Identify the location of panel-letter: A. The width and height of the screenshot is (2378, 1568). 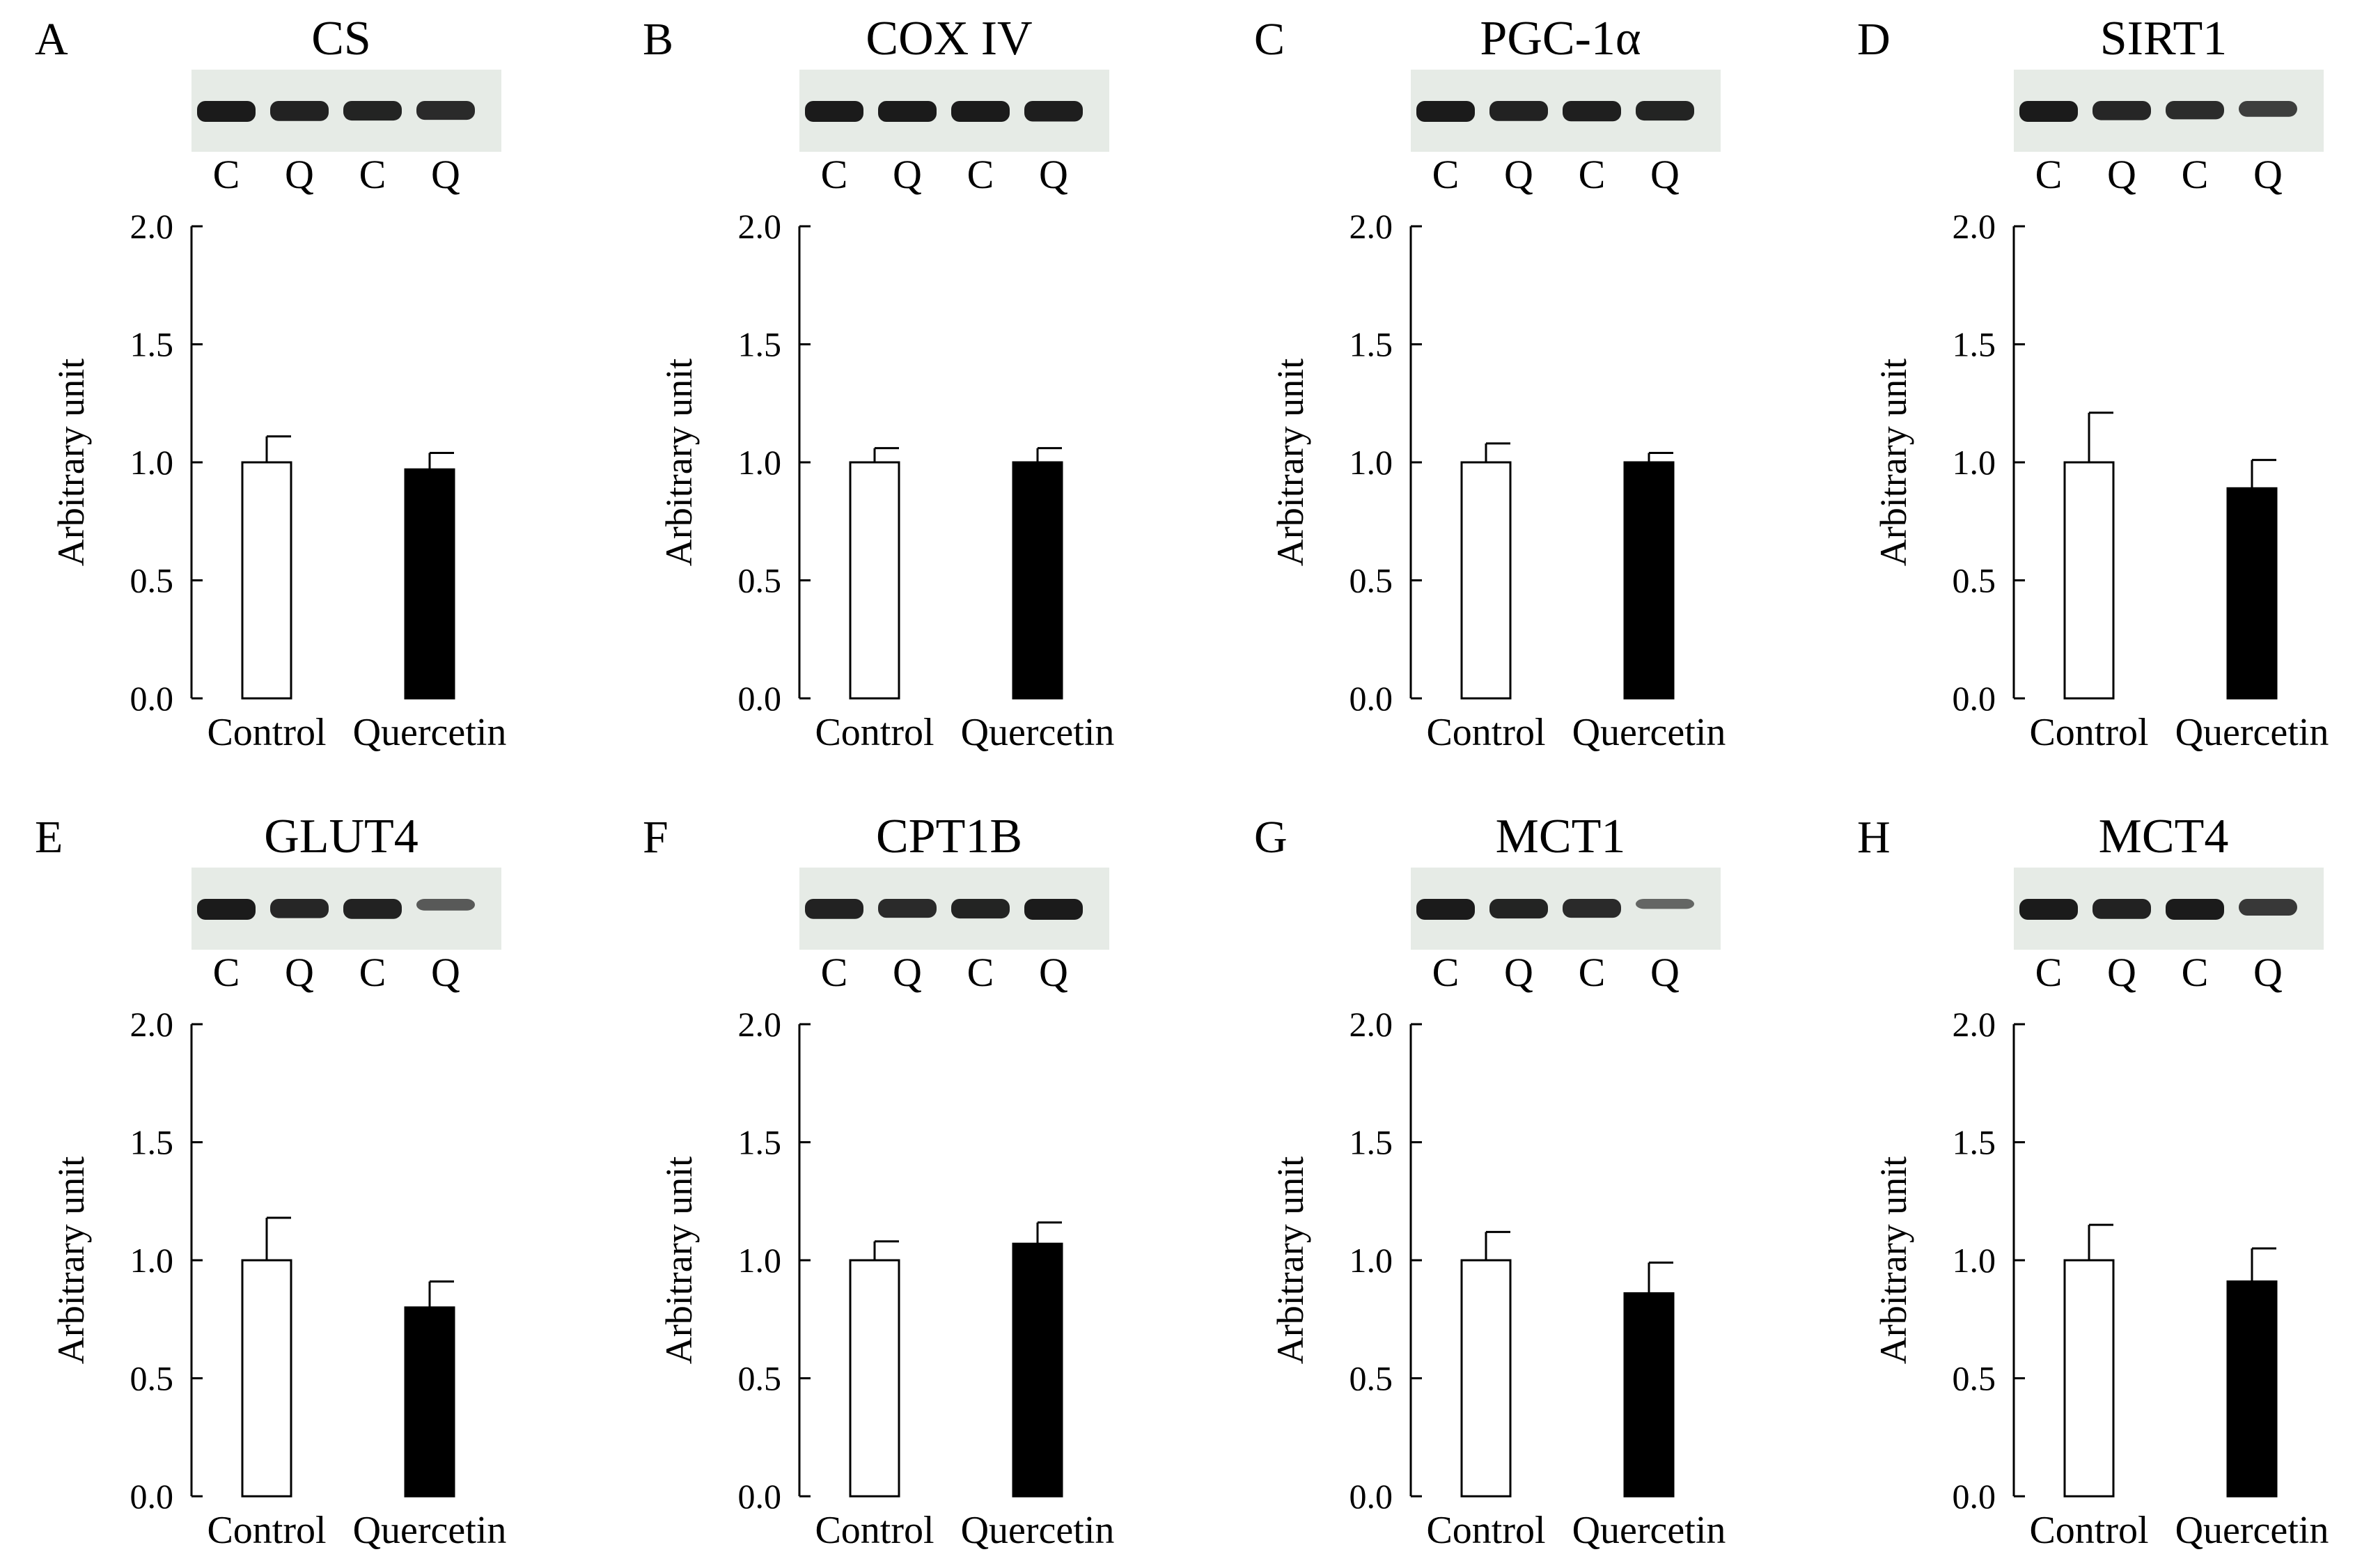
(51, 39).